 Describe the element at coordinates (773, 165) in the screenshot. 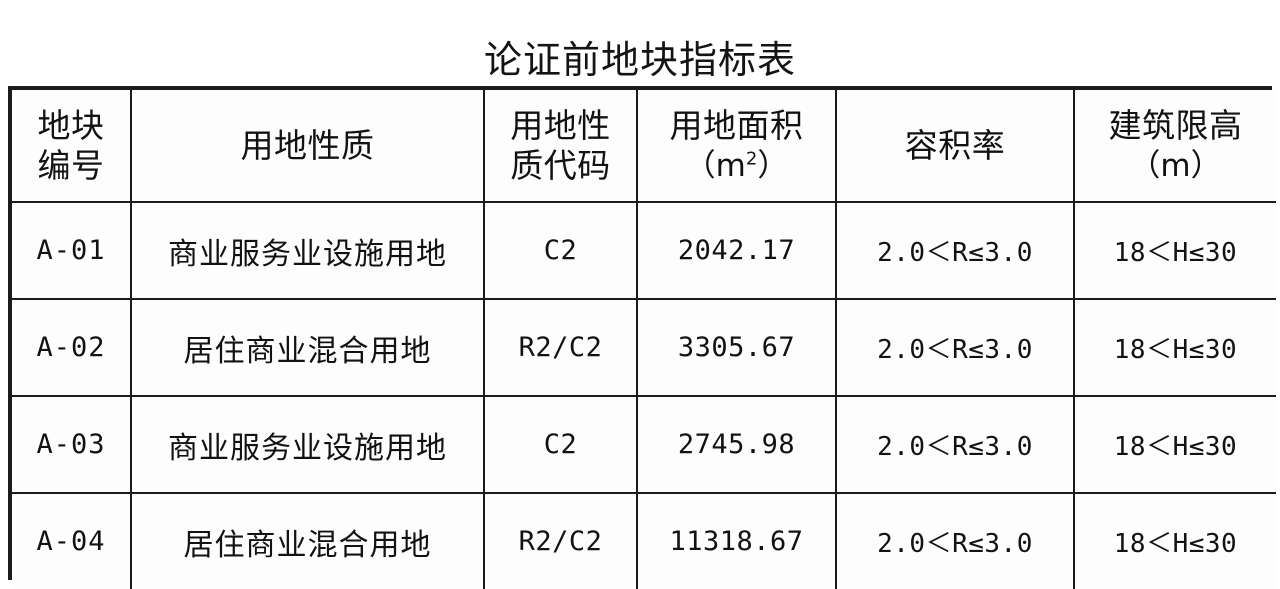

I see `unit-close-paren: ）` at that location.